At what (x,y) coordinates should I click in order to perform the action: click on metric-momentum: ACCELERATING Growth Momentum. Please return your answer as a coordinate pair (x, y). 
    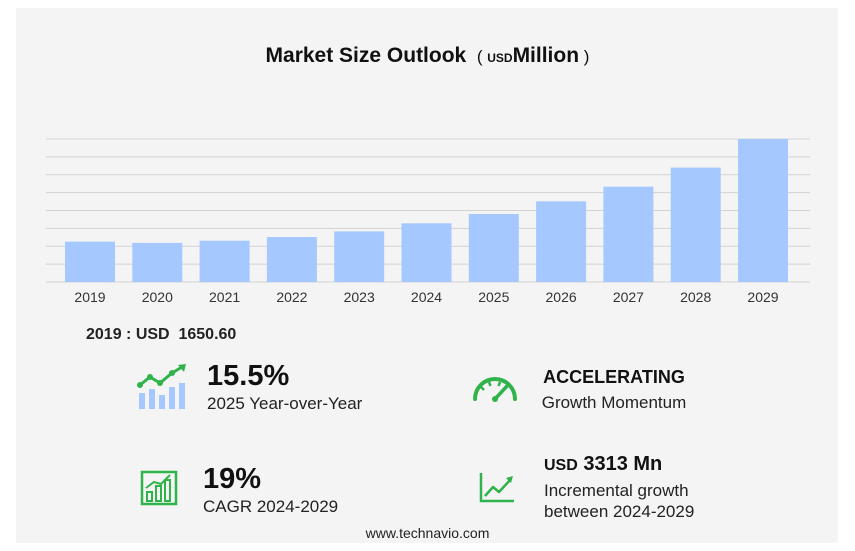
    Looking at the image, I should click on (614, 390).